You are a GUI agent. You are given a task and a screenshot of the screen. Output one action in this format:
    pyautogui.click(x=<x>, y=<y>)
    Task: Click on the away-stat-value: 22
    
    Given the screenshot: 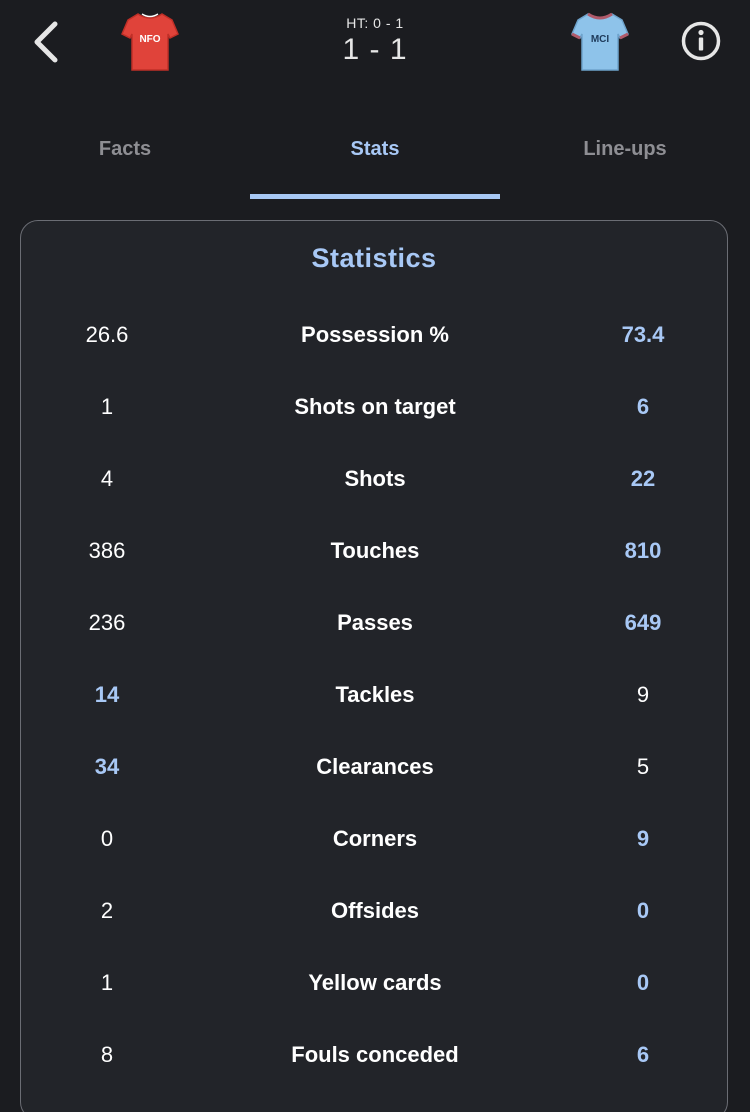 What is the action you would take?
    pyautogui.click(x=643, y=478)
    